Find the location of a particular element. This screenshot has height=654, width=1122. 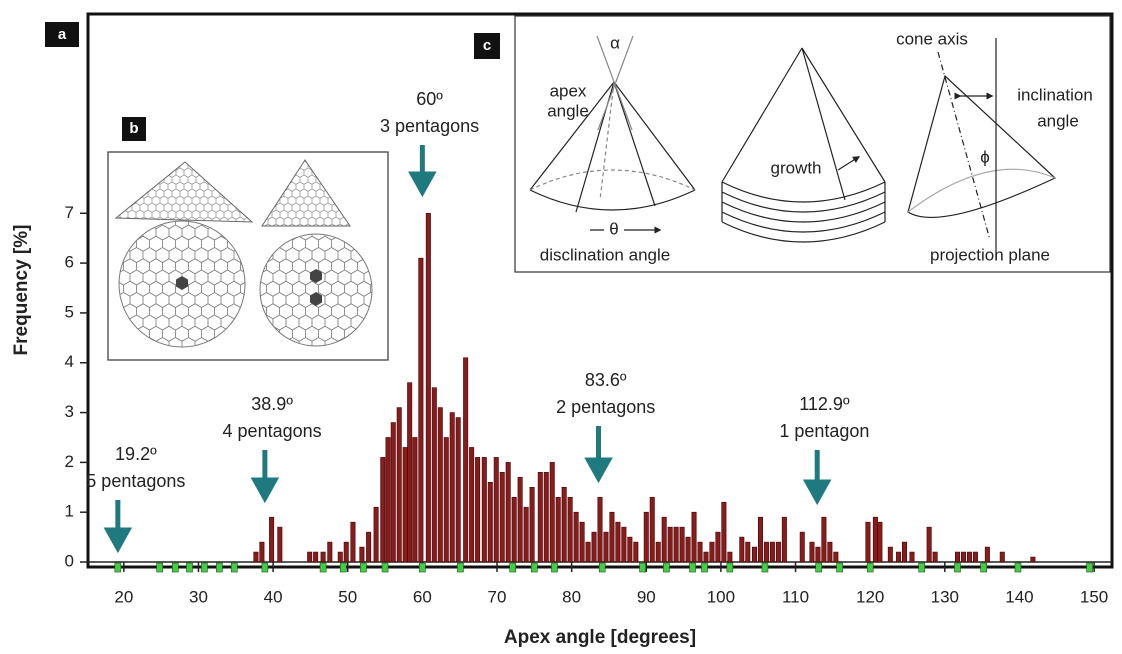

annotation-label: 60º is located at coordinates (429, 99).